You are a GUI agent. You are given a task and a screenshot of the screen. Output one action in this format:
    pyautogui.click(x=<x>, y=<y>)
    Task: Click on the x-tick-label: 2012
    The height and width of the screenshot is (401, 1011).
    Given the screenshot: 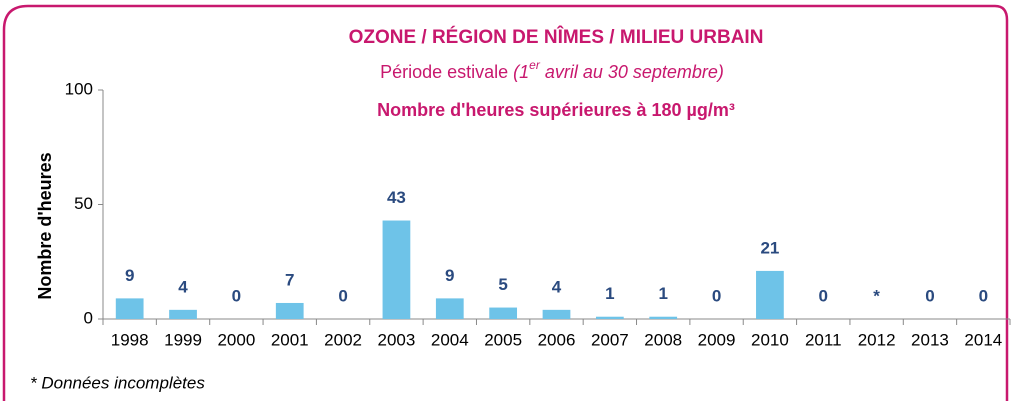 What is the action you would take?
    pyautogui.click(x=877, y=339)
    